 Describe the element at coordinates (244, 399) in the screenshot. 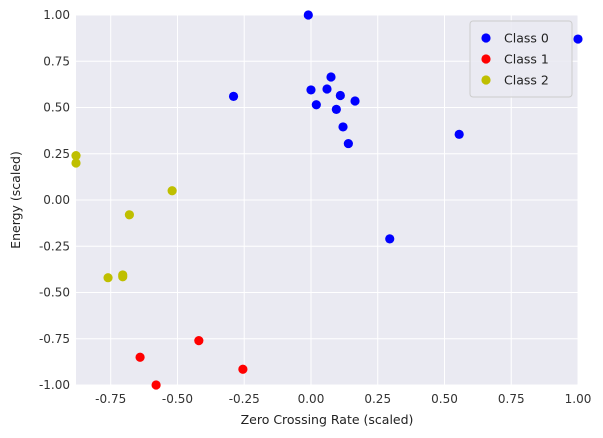

I see `x-tick-label: -0.25` at that location.